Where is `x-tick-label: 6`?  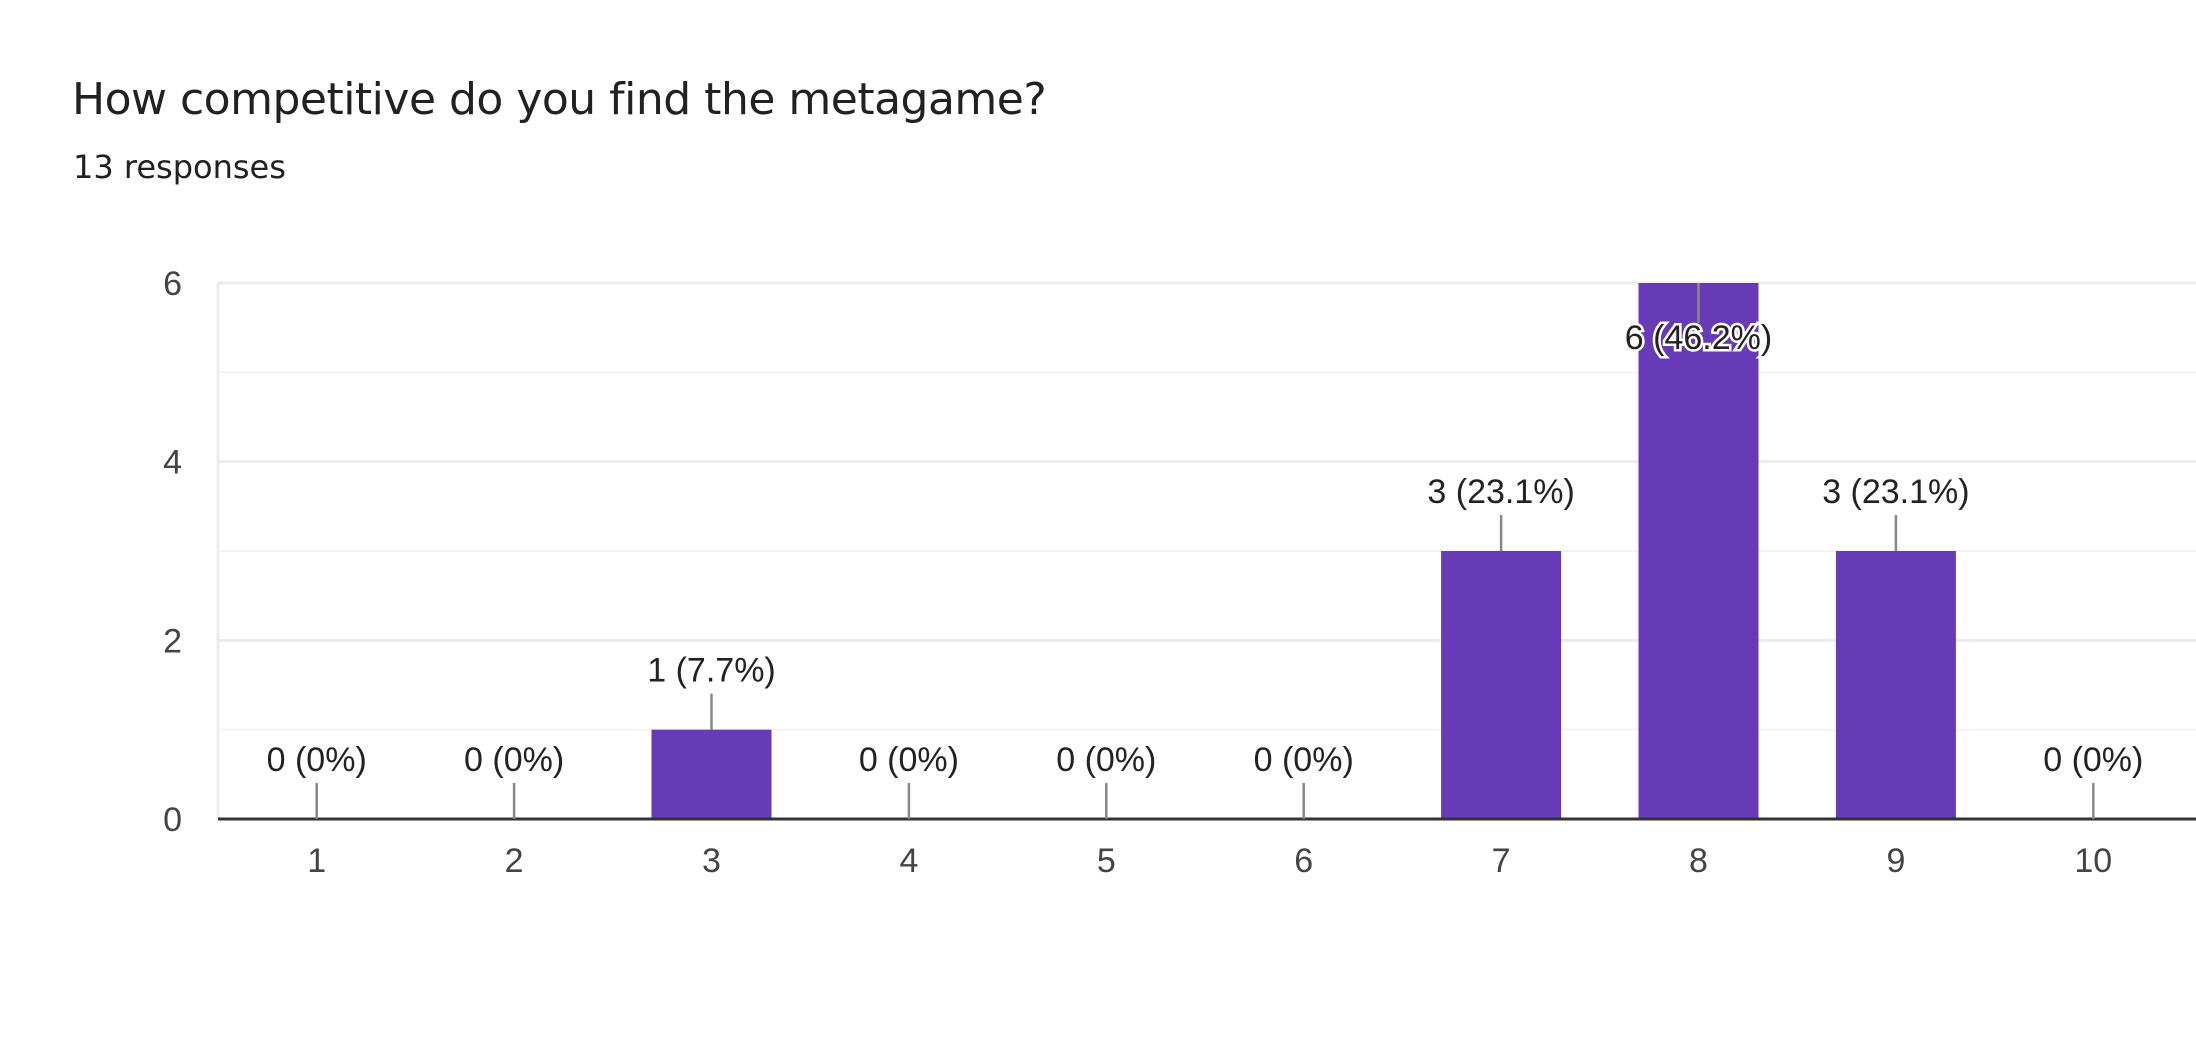
x-tick-label: 6 is located at coordinates (1303, 861).